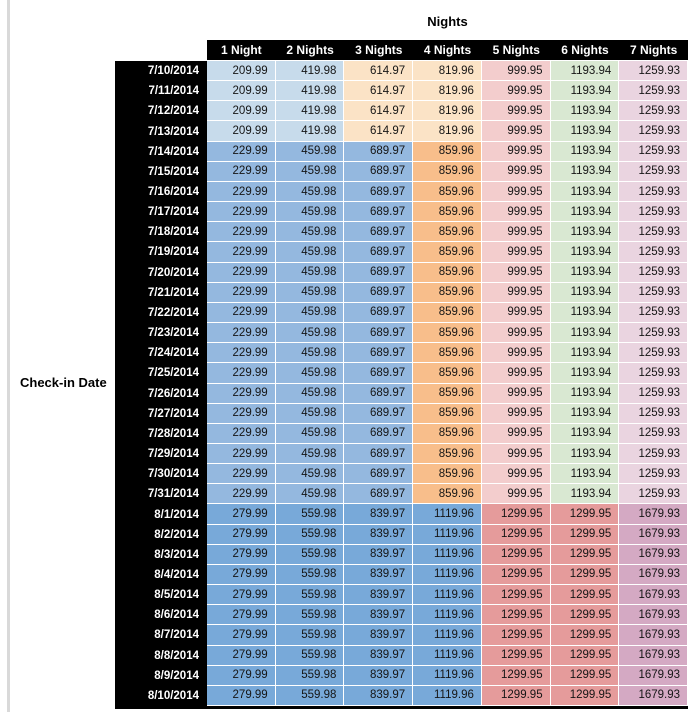 This screenshot has height=717, width=688. Describe the element at coordinates (161, 675) in the screenshot. I see `row-date-cell: 8/9/2014` at that location.